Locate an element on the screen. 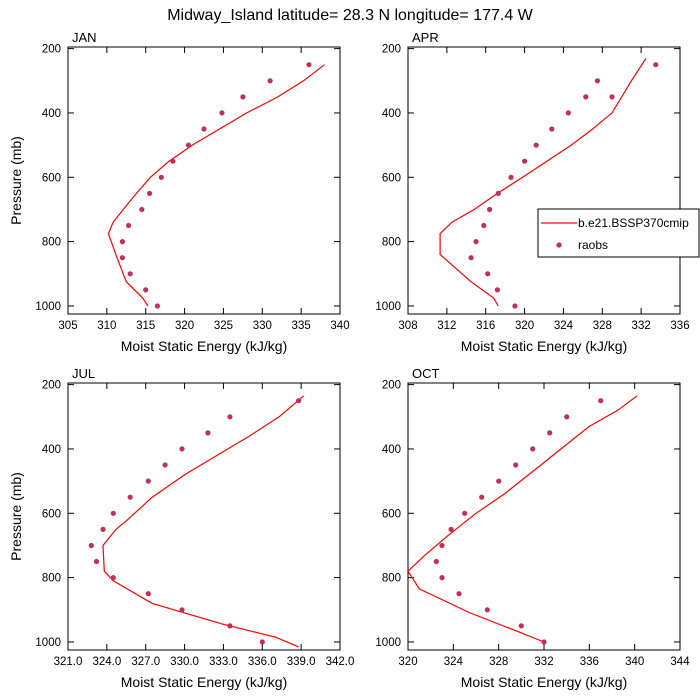  y-tick-label: 200 is located at coordinates (391, 50).